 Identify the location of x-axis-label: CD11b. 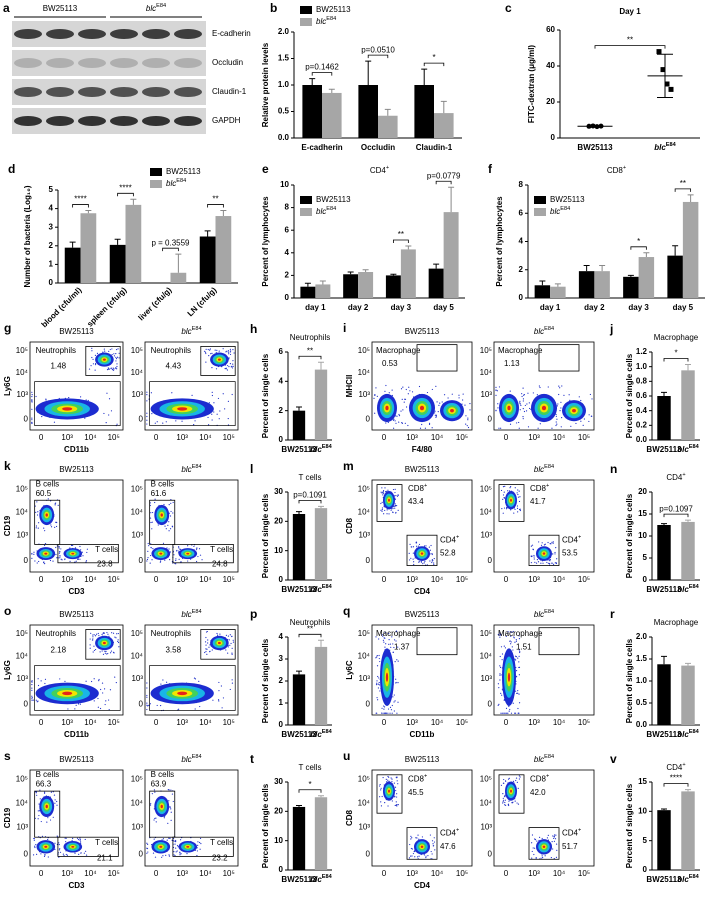
(76, 449).